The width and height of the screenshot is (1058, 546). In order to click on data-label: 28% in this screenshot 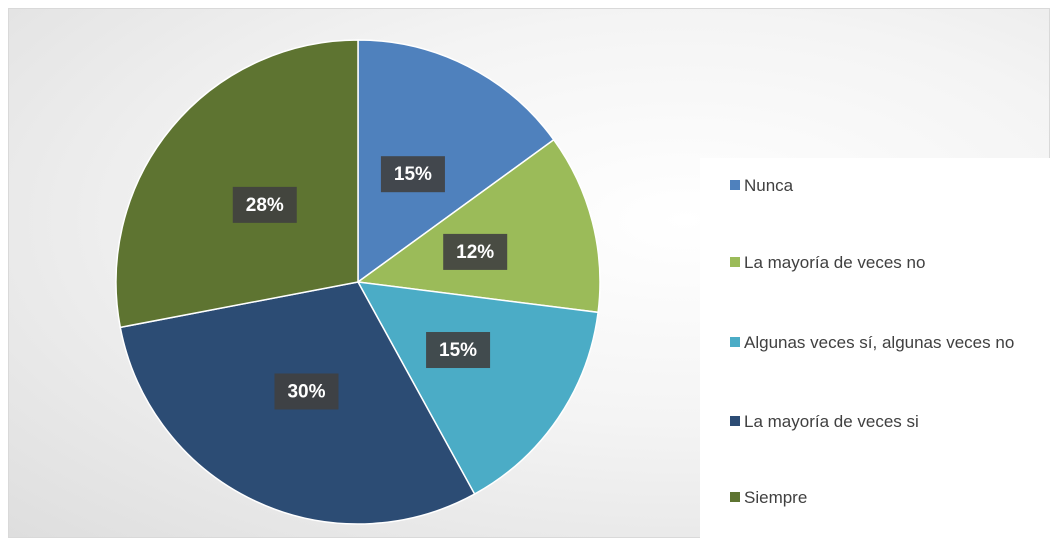, I will do `click(265, 205)`.